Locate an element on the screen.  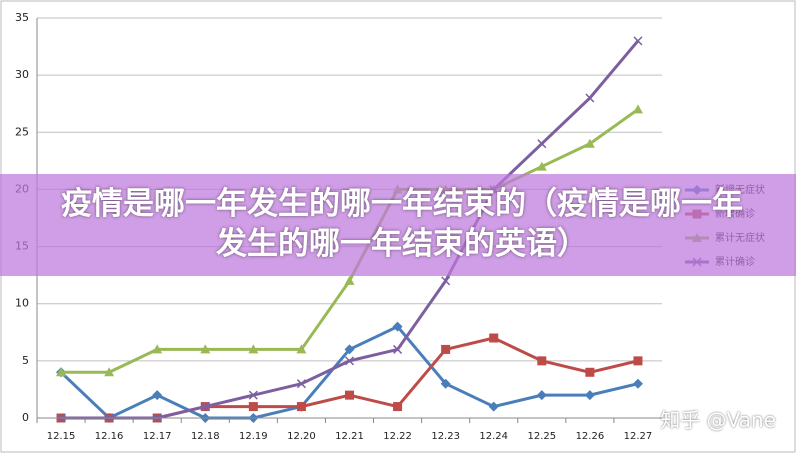
x-tick-label: 12.15 is located at coordinates (61, 436).